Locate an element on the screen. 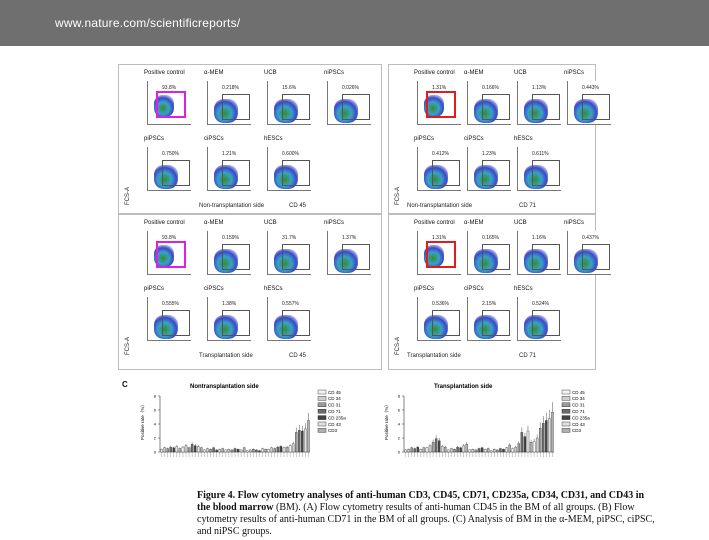 This screenshot has width=709, height=540. flow-plot: niPSCs 0.026% is located at coordinates (347, 97).